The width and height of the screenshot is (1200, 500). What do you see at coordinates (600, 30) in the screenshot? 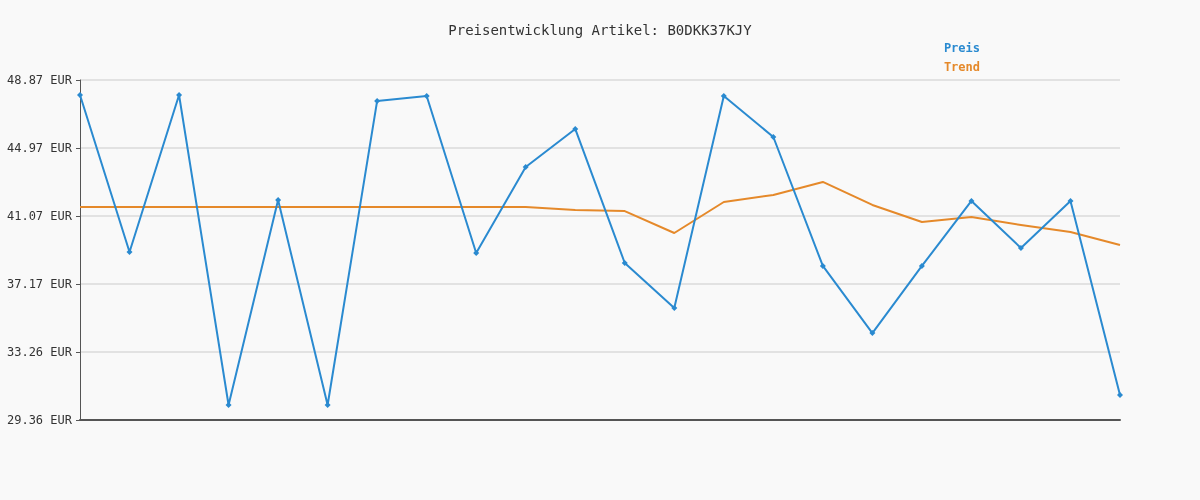
I see `chart-title: Preisentwicklung Artikel: B0DKK37KJY` at bounding box center [600, 30].